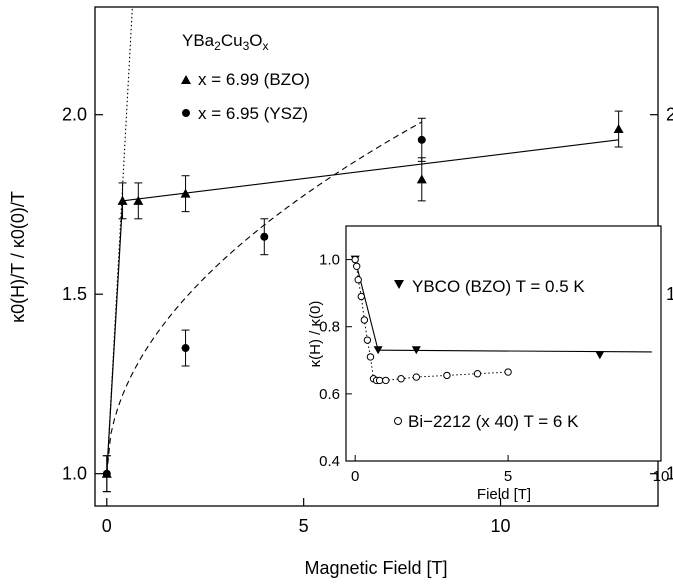 Image resolution: width=673 pixels, height=584 pixels. What do you see at coordinates (493, 421) in the screenshot?
I see `inset-legend-label-bi2212: Bi−2212 (x 40) T = 6 K` at bounding box center [493, 421].